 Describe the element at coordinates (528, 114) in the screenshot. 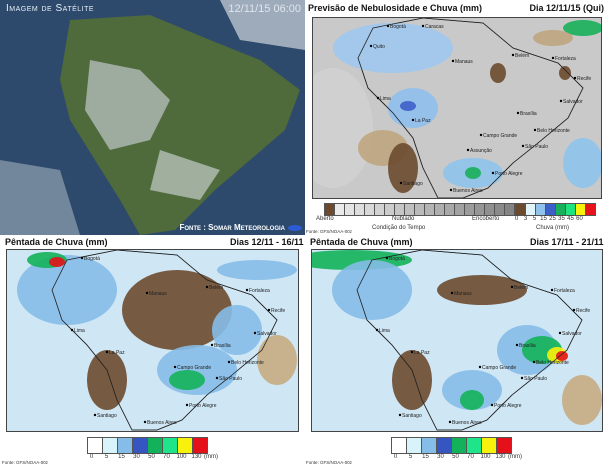

I see `city-label: Brasília` at that location.